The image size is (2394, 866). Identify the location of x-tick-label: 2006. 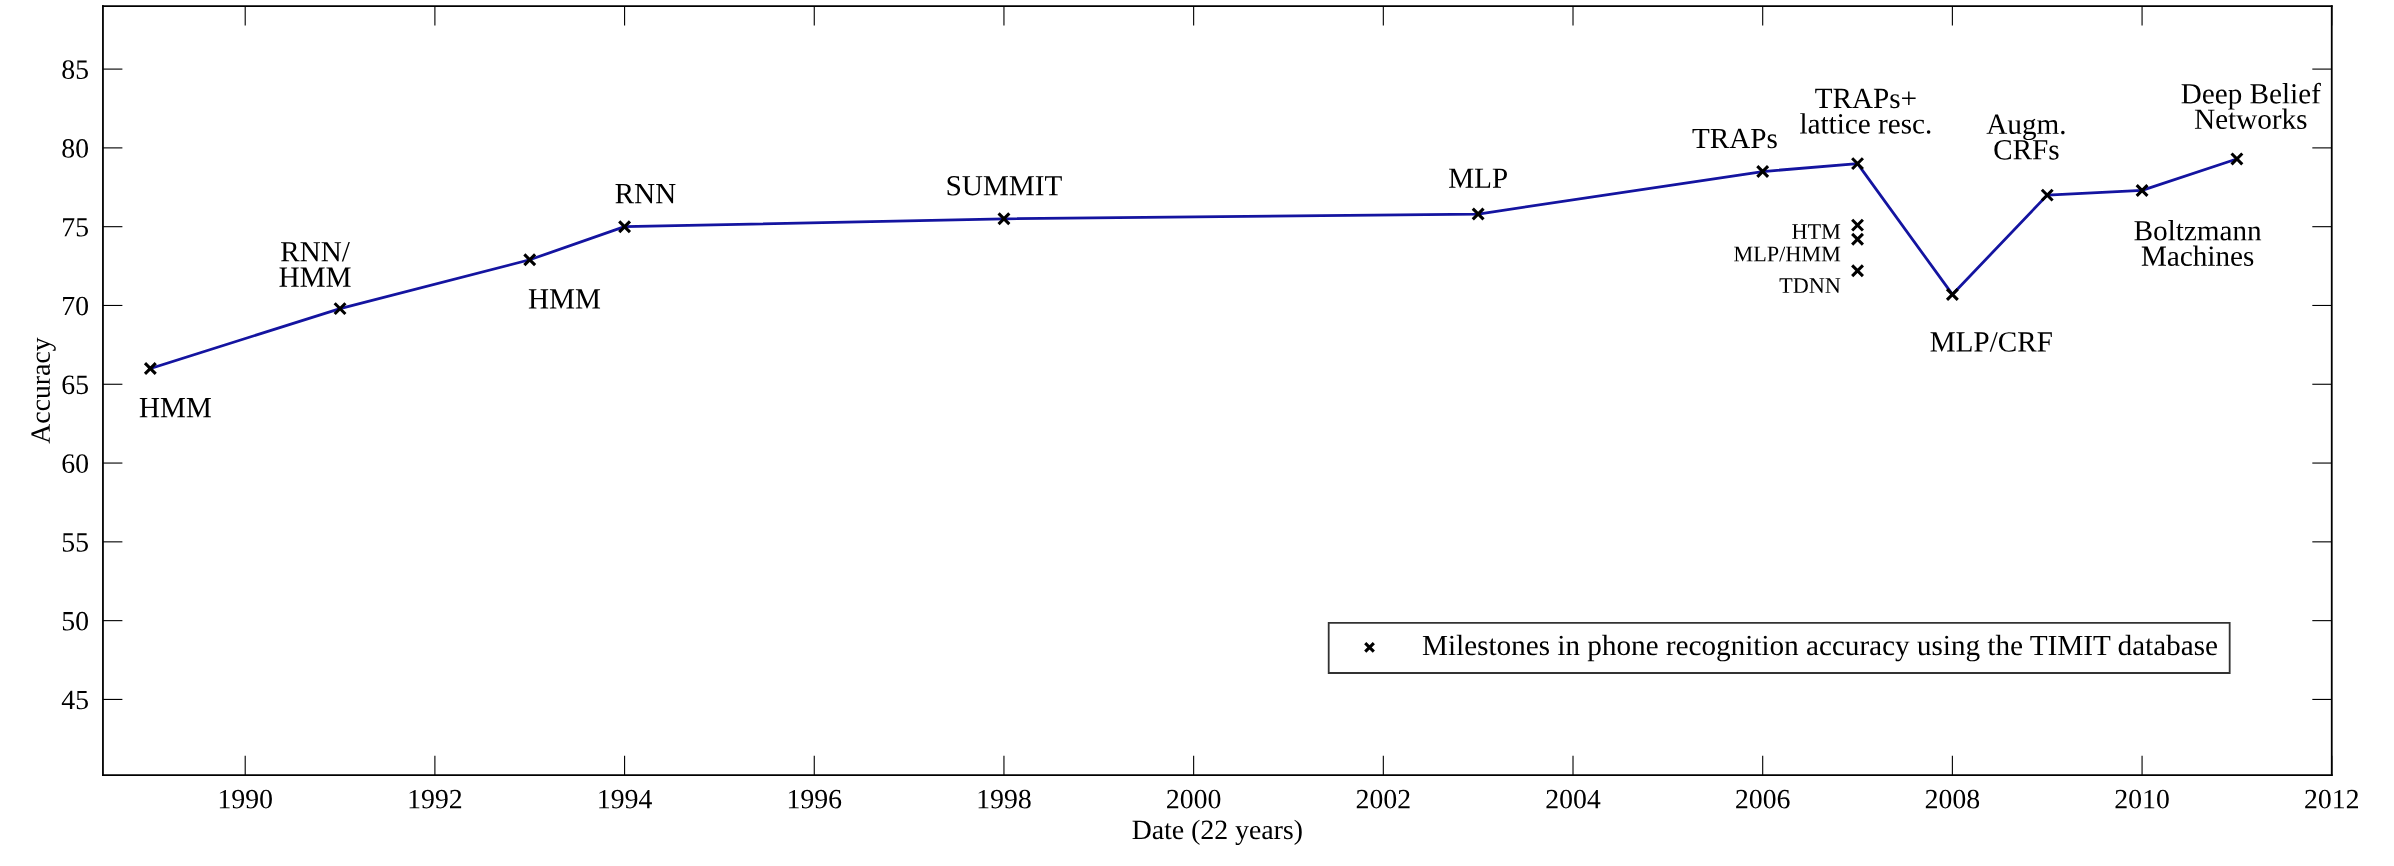
(1763, 799).